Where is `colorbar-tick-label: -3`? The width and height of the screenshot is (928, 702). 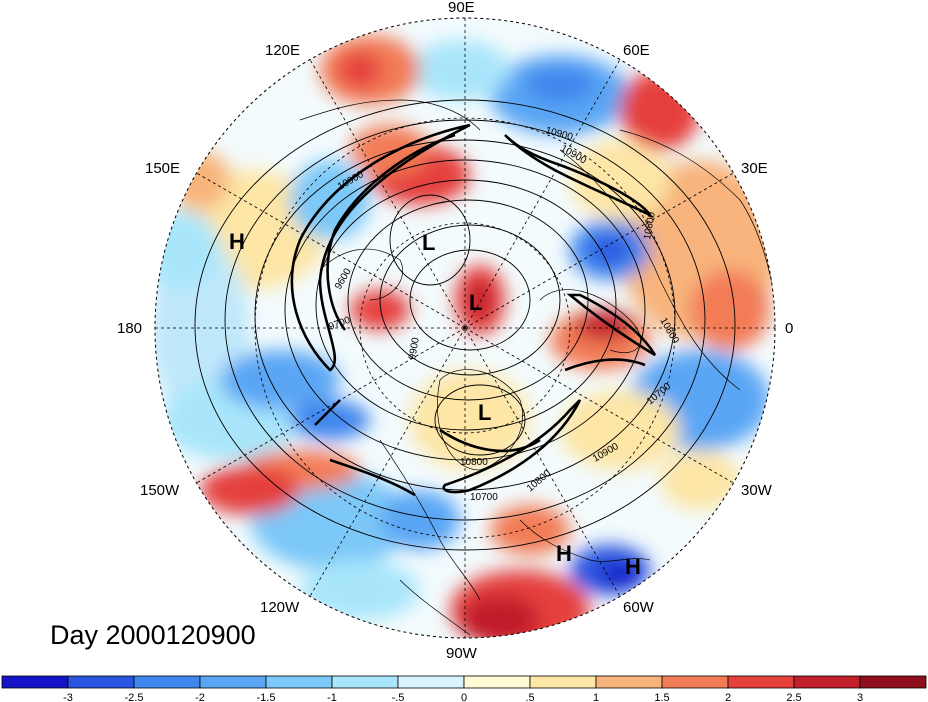
colorbar-tick-label: -3 is located at coordinates (68, 697).